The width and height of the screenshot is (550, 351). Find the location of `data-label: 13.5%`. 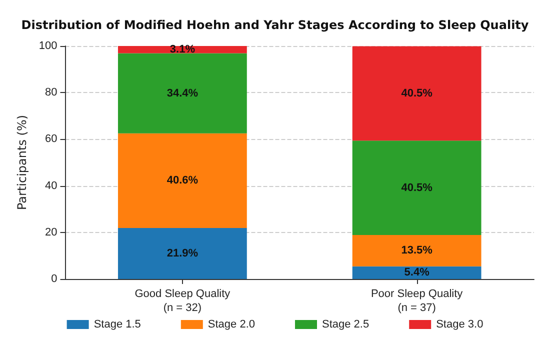

data-label: 13.5% is located at coordinates (417, 250).